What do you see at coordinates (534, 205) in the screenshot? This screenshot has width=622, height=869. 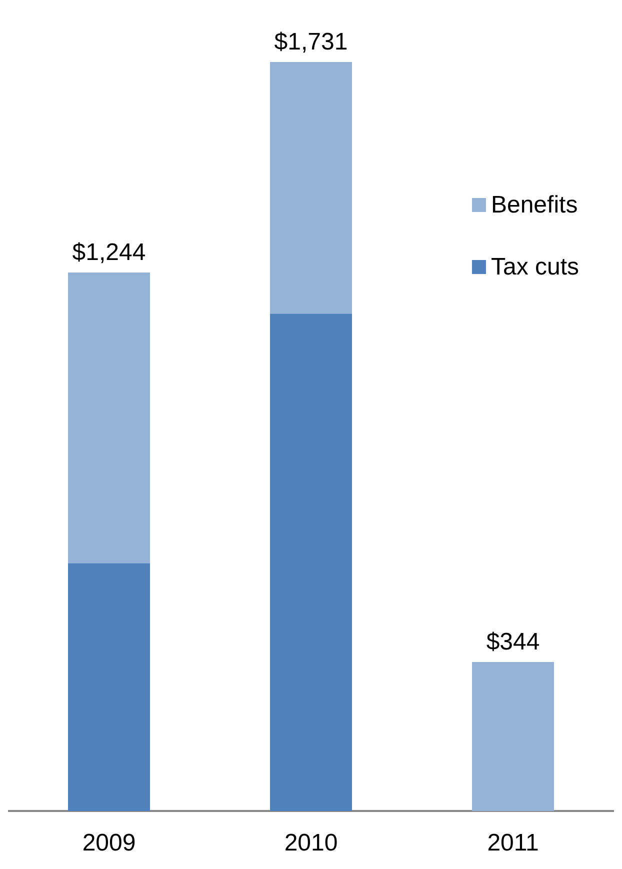 I see `legend-label: Benefits` at bounding box center [534, 205].